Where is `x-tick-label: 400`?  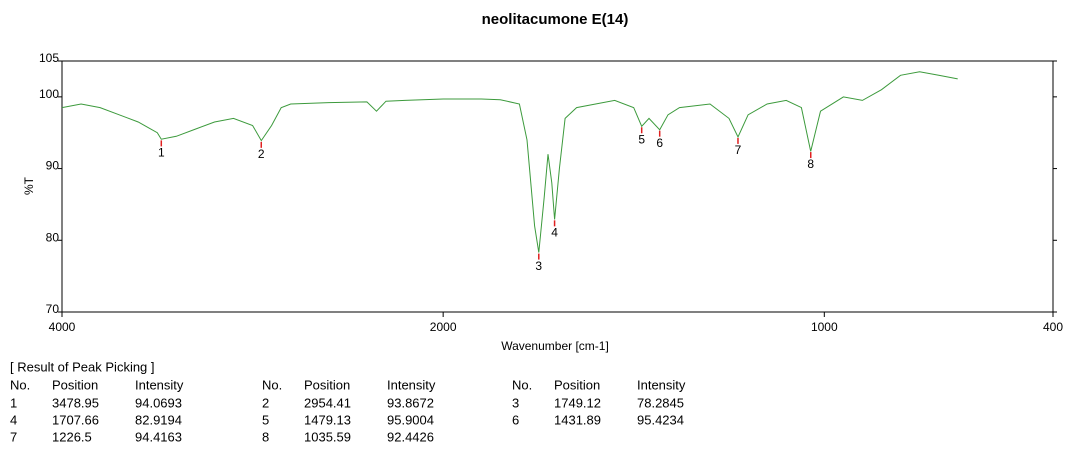
x-tick-label: 400 is located at coordinates (1053, 327).